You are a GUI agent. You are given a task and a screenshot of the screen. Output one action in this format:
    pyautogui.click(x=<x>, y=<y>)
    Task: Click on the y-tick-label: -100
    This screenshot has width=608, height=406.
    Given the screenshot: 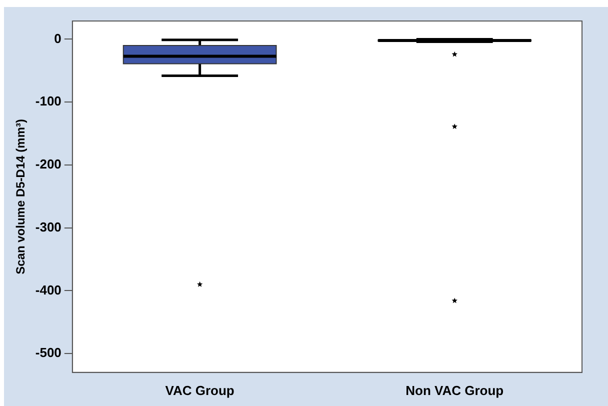 What is the action you would take?
    pyautogui.click(x=48, y=101)
    